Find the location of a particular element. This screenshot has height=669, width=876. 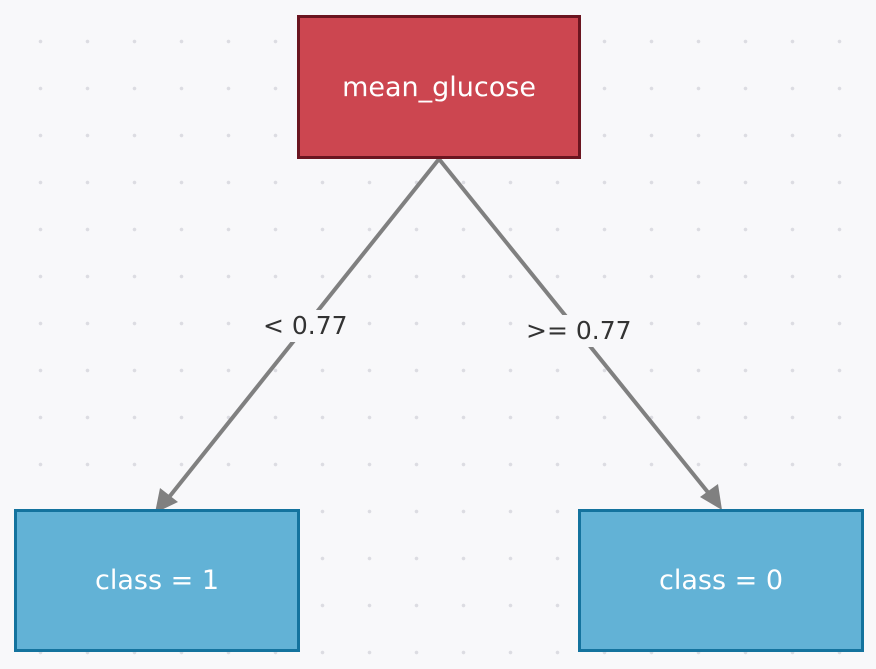

leaf-node-left-label: class = 1 is located at coordinates (157, 580).